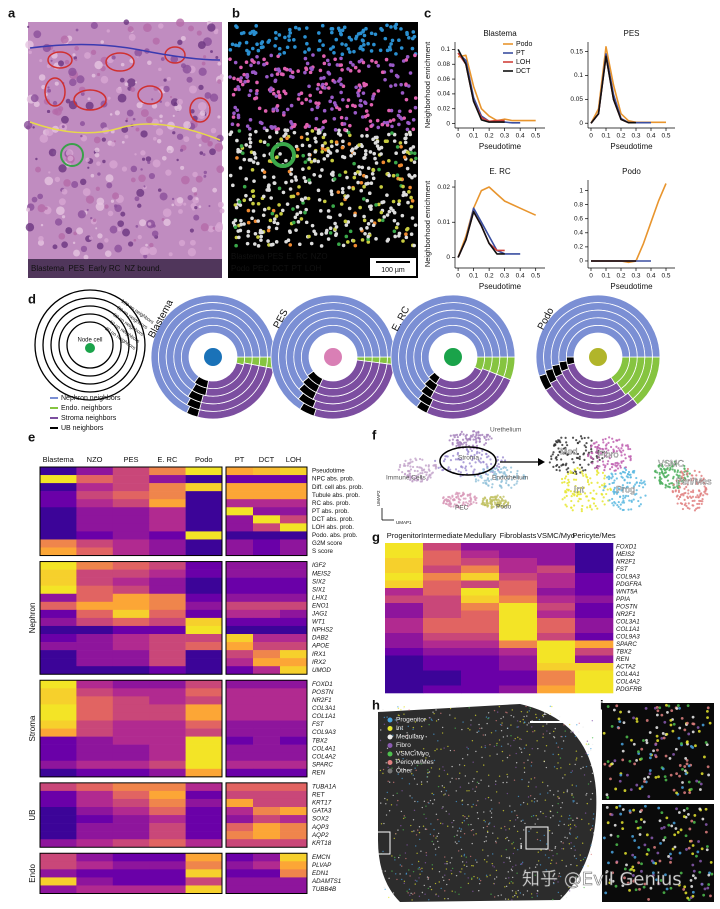 Image resolution: width=720 pixels, height=909 pixels. I want to click on y-tick-label: 0.15, so click(576, 51).